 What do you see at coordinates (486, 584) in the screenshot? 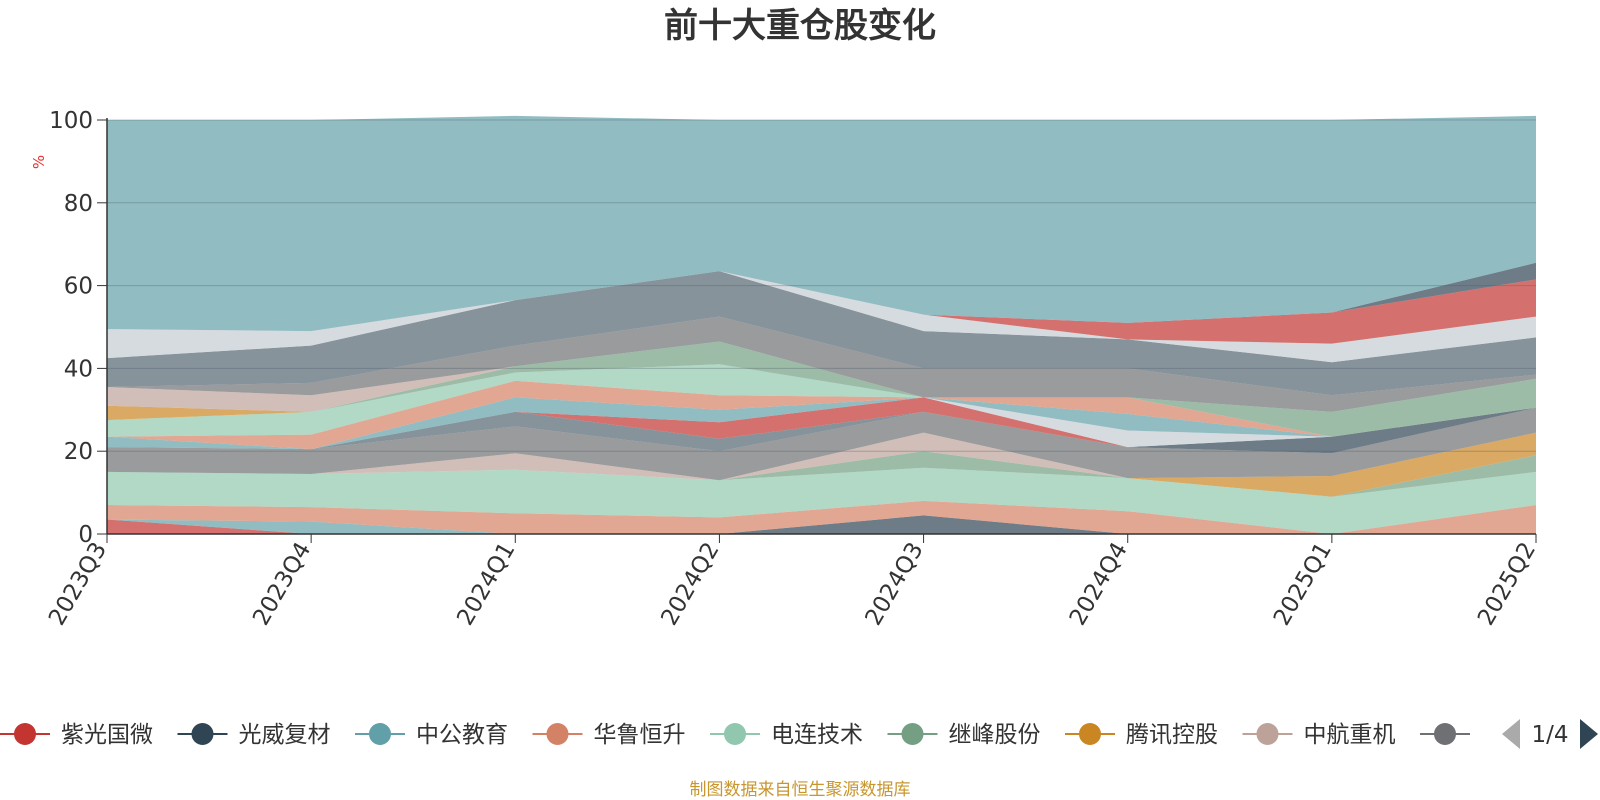
I see `x-tick-label: 2024Q1` at bounding box center [486, 584].